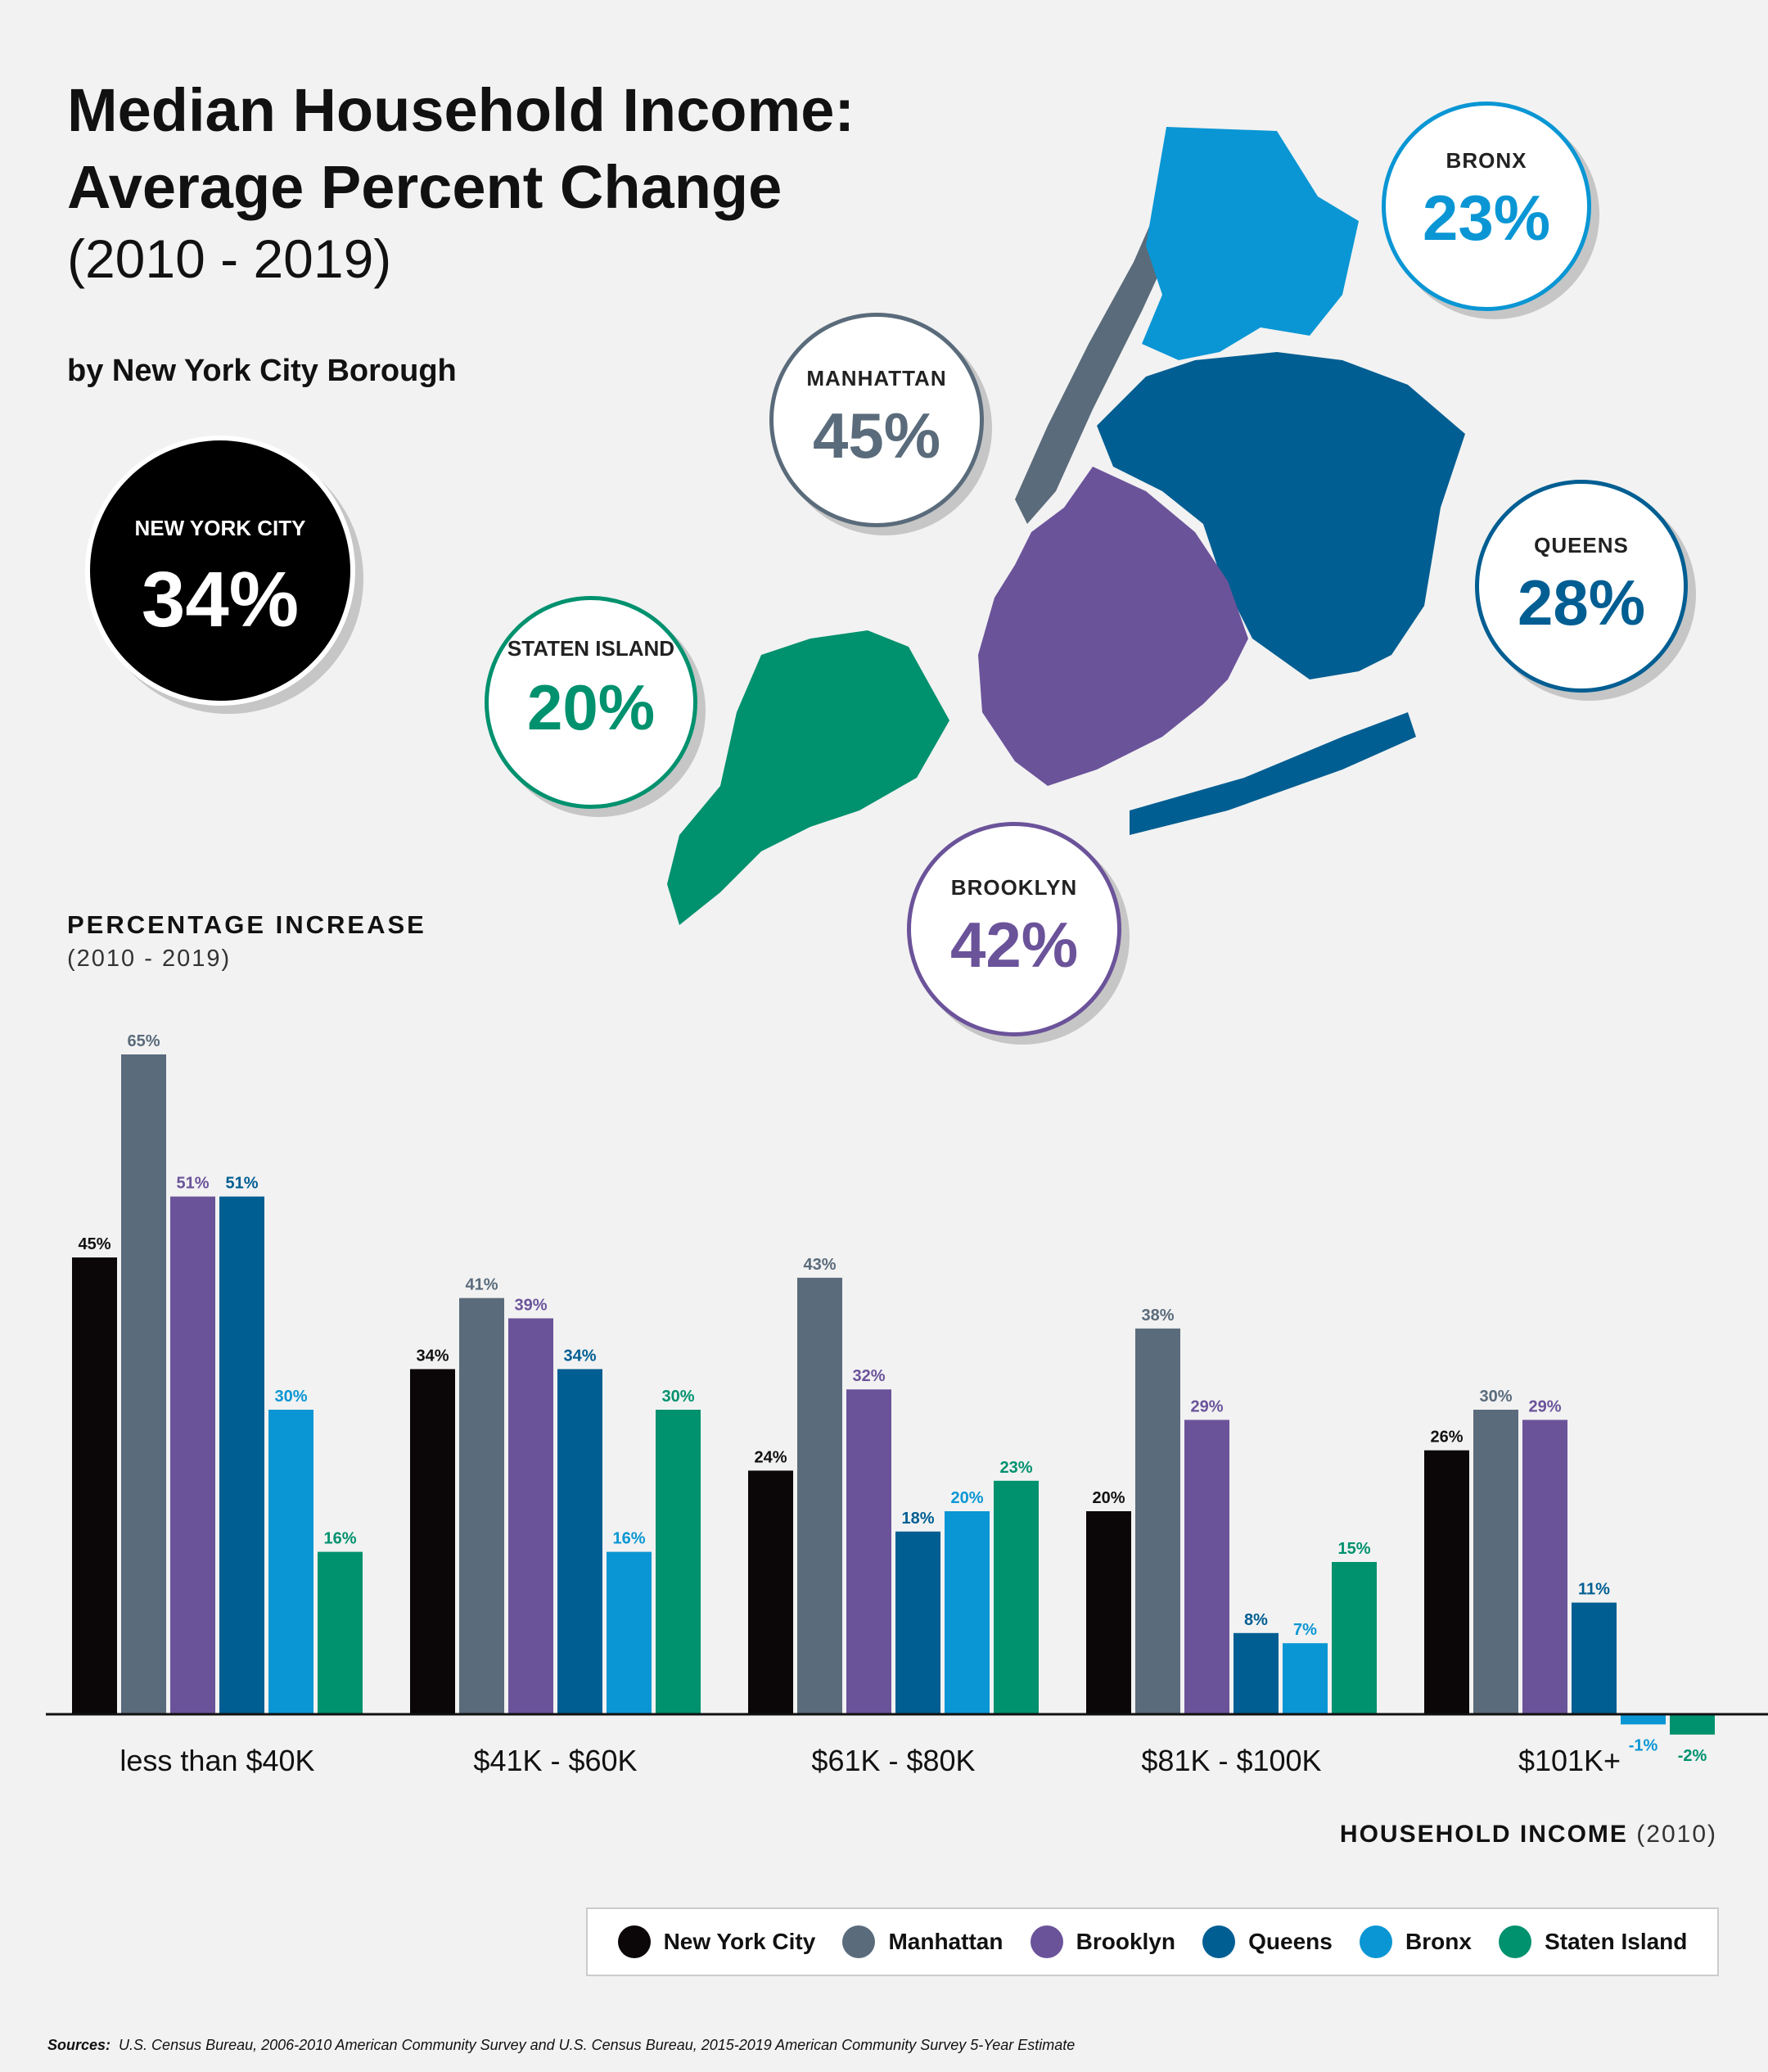 This screenshot has height=2072, width=1768. Describe the element at coordinates (291, 1397) in the screenshot. I see `data-label-bronx-less-than-40k: 30%` at that location.